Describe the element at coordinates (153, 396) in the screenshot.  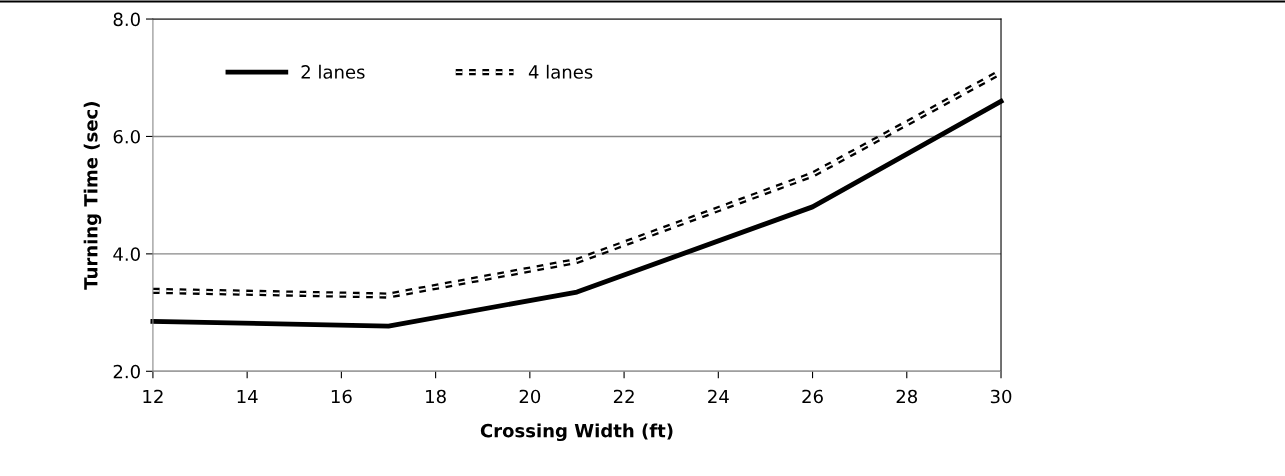
I see `x-tick-label: 12` at that location.